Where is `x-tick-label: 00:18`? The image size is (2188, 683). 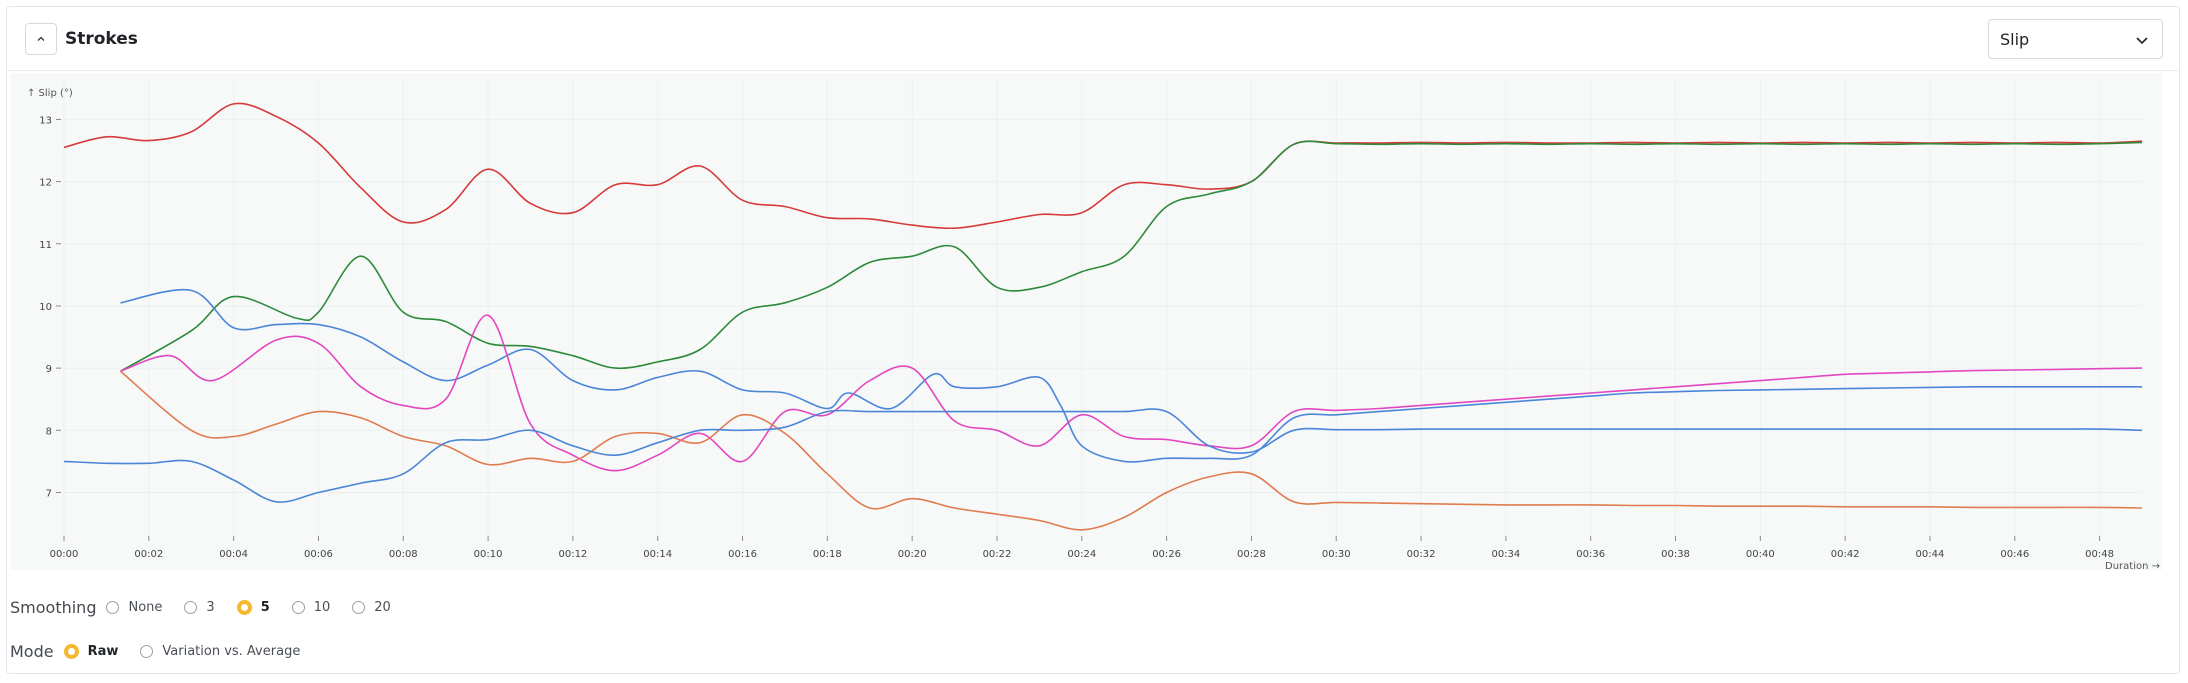 x-tick-label: 00:18 is located at coordinates (827, 554).